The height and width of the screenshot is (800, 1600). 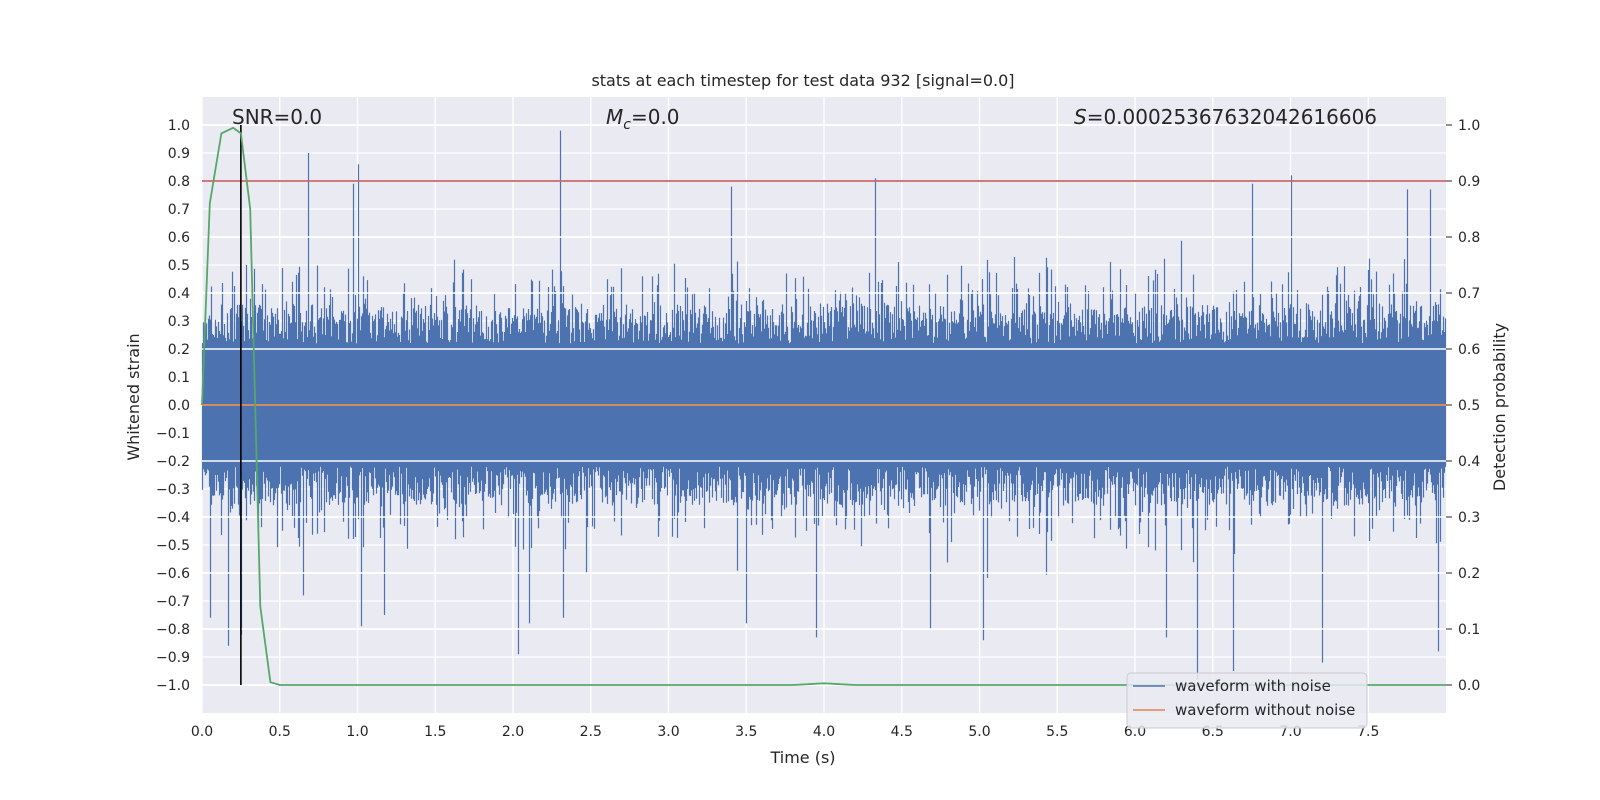 What do you see at coordinates (173, 546) in the screenshot?
I see `y-tick-label: −0.5` at bounding box center [173, 546].